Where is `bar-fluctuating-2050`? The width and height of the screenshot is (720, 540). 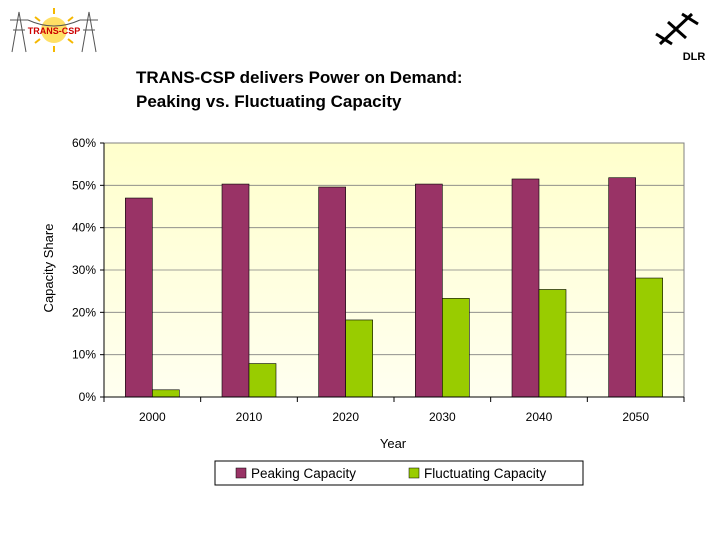
bar-fluctuating-2050 is located at coordinates (649, 337).